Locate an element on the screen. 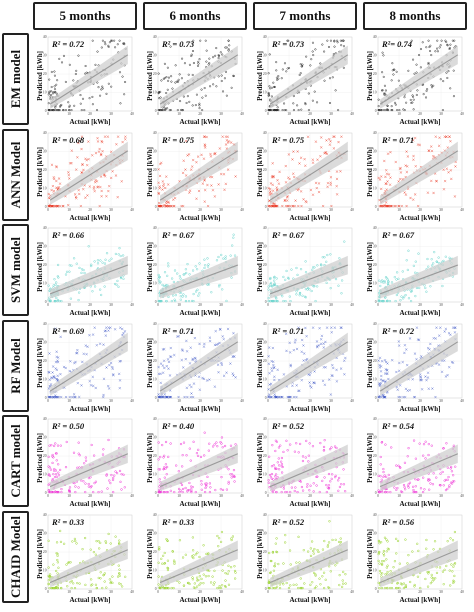 The height and width of the screenshot is (612, 474). y-tick-label: 0 is located at coordinates (266, 302).